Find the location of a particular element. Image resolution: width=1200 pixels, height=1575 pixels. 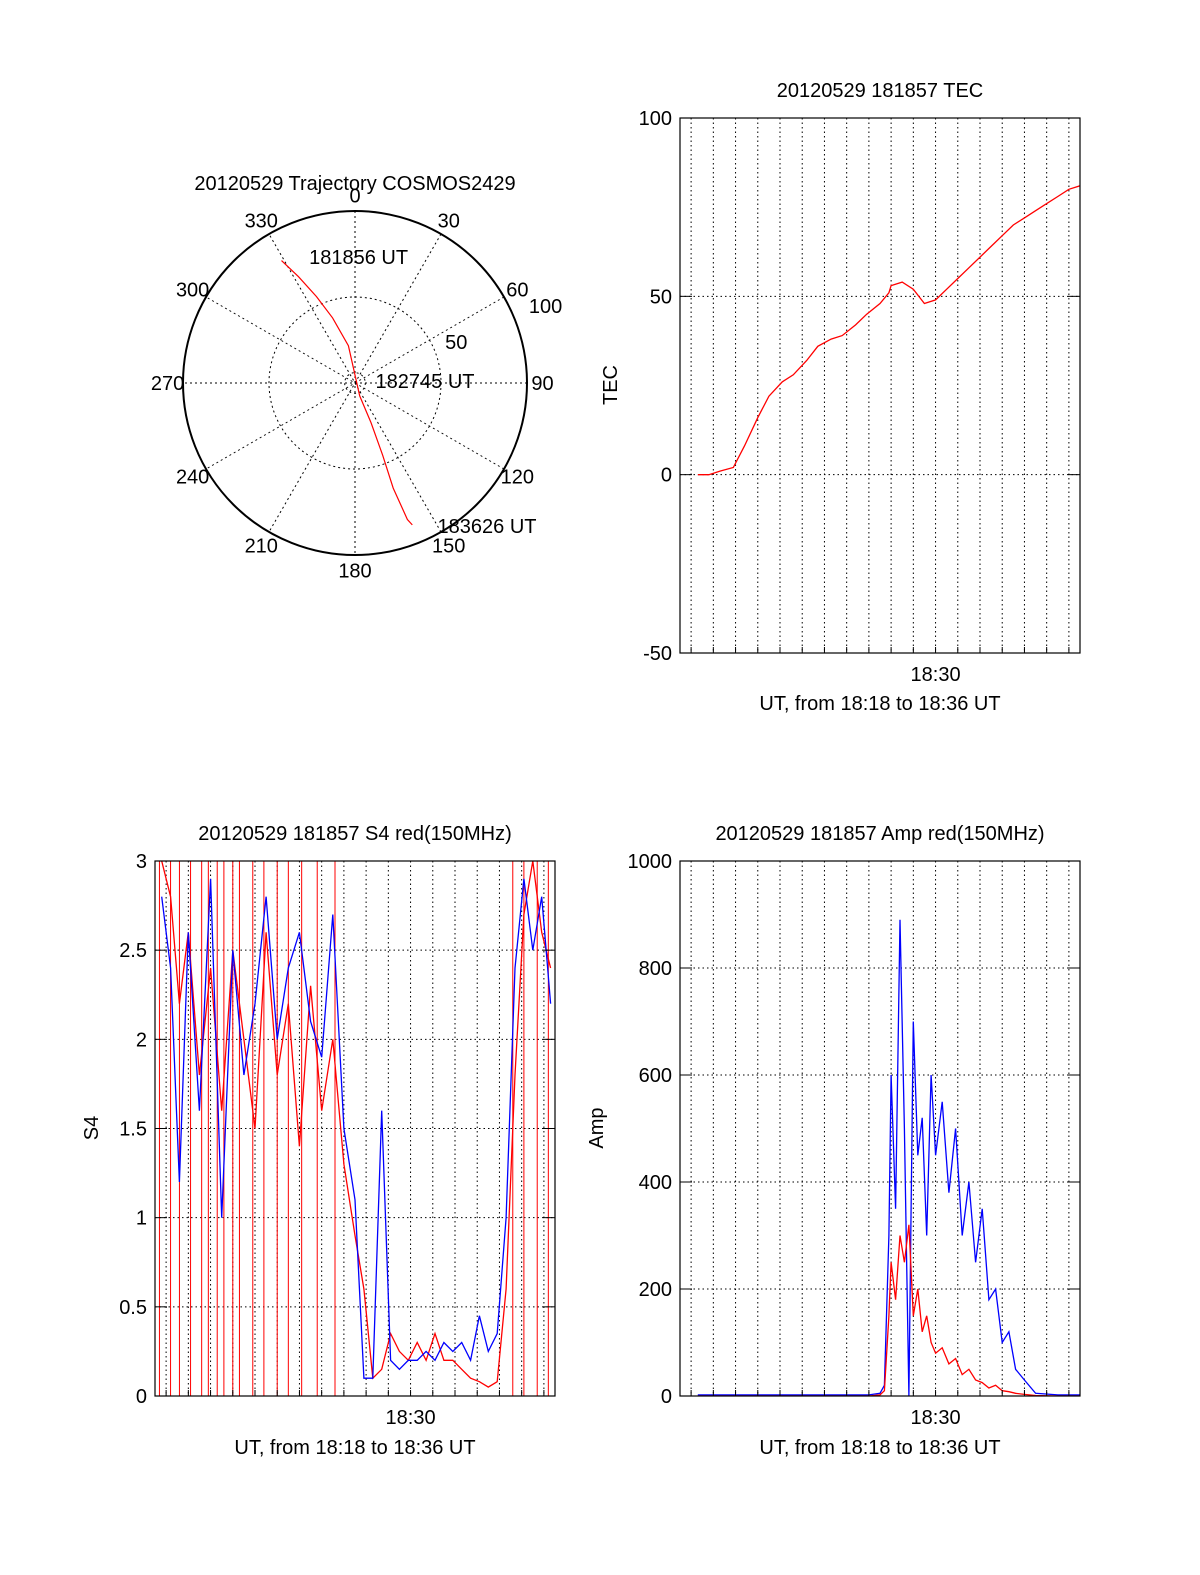

y-tick-label: 100 is located at coordinates (655, 119).